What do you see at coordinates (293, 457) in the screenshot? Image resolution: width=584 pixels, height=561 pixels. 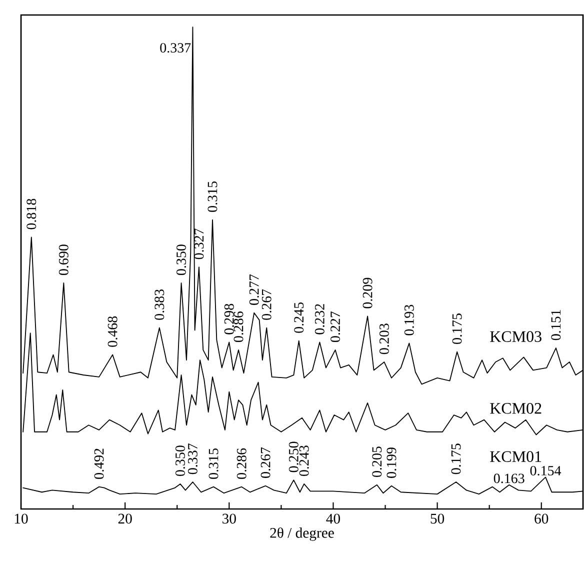 I see `annotation: 0.250` at bounding box center [293, 457].